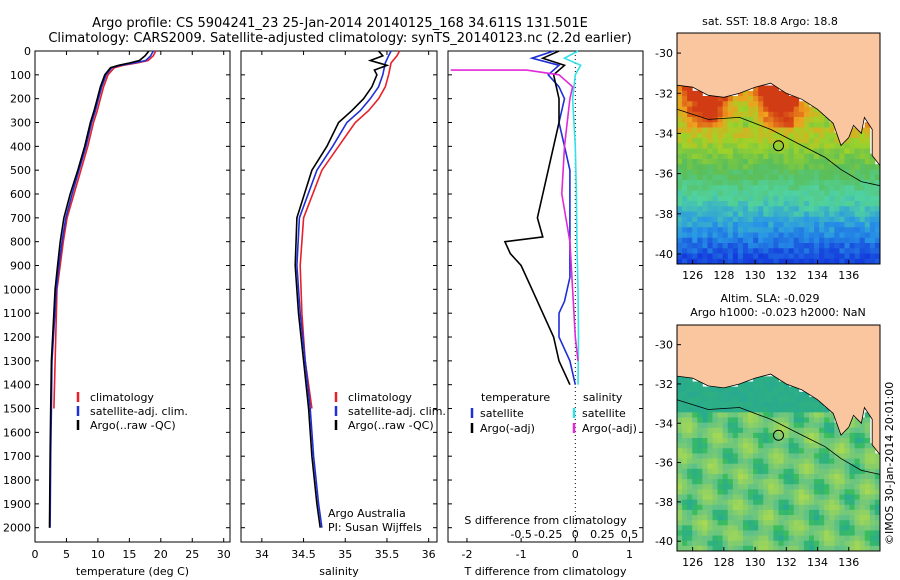 The width and height of the screenshot is (900, 580). I want to click on series-line-black, so click(99, 289).